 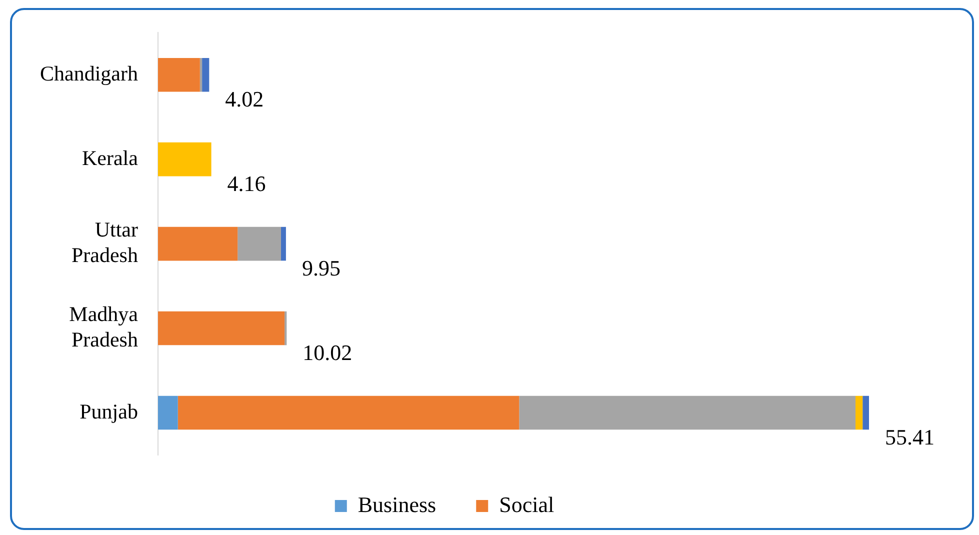 What do you see at coordinates (327, 353) in the screenshot?
I see `annotation: 10.02` at bounding box center [327, 353].